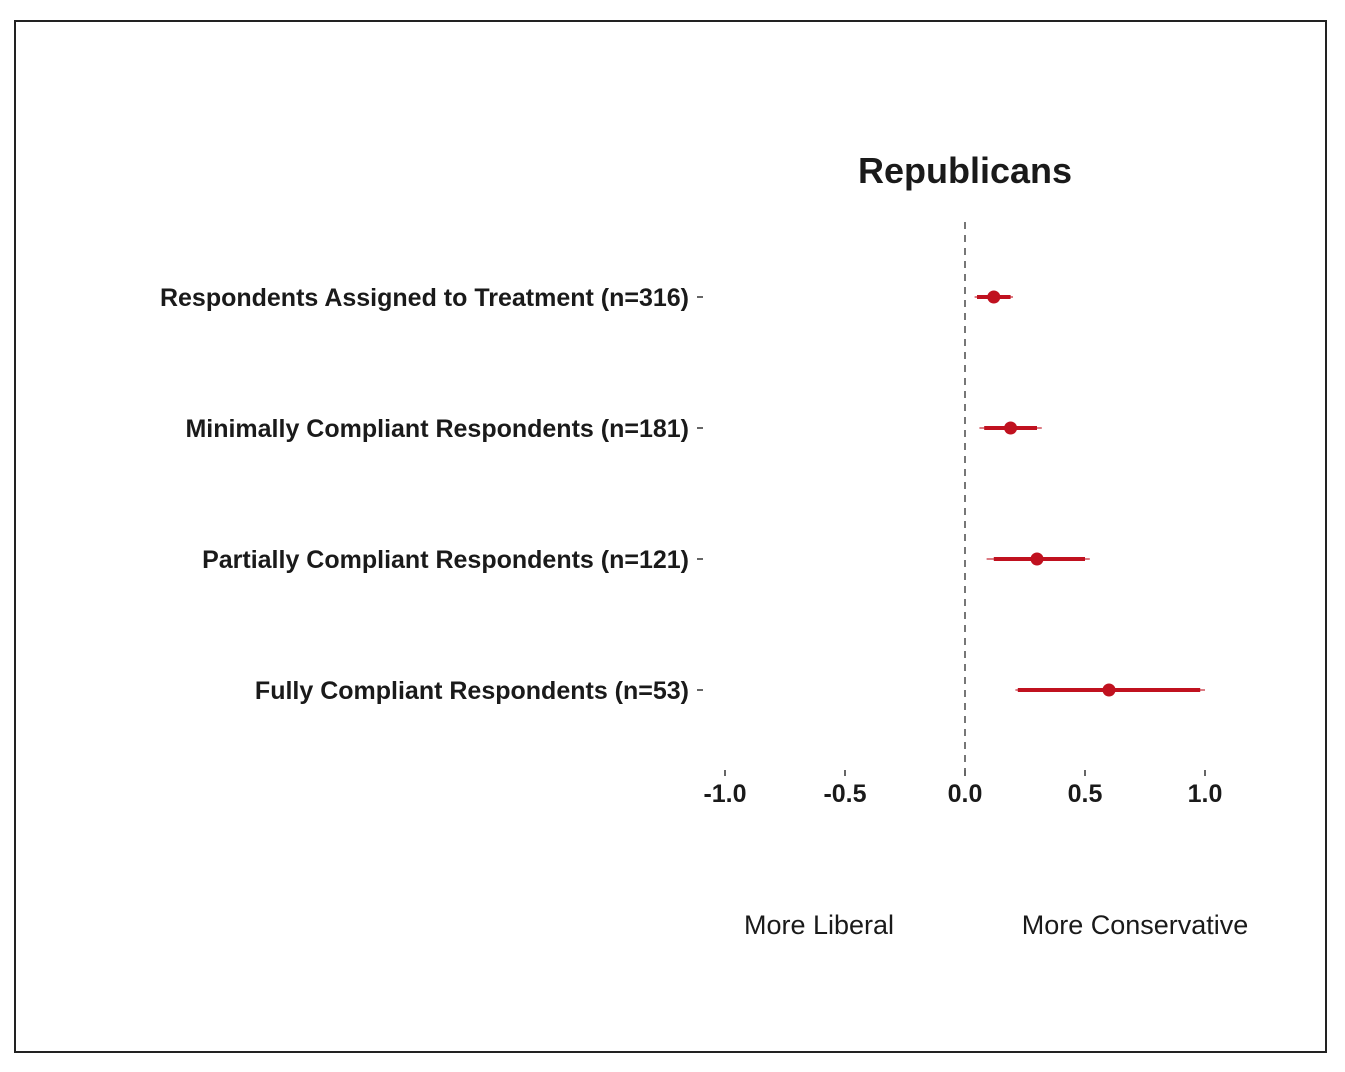 This screenshot has height=1072, width=1345. Describe the element at coordinates (844, 794) in the screenshot. I see `x-tick-label: -0.5` at that location.